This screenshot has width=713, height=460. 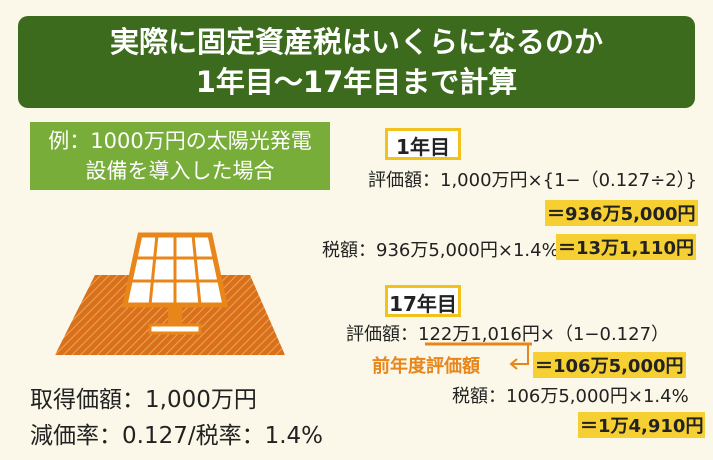 What do you see at coordinates (426, 366) in the screenshot?
I see `note: 前年度評価額` at bounding box center [426, 366].